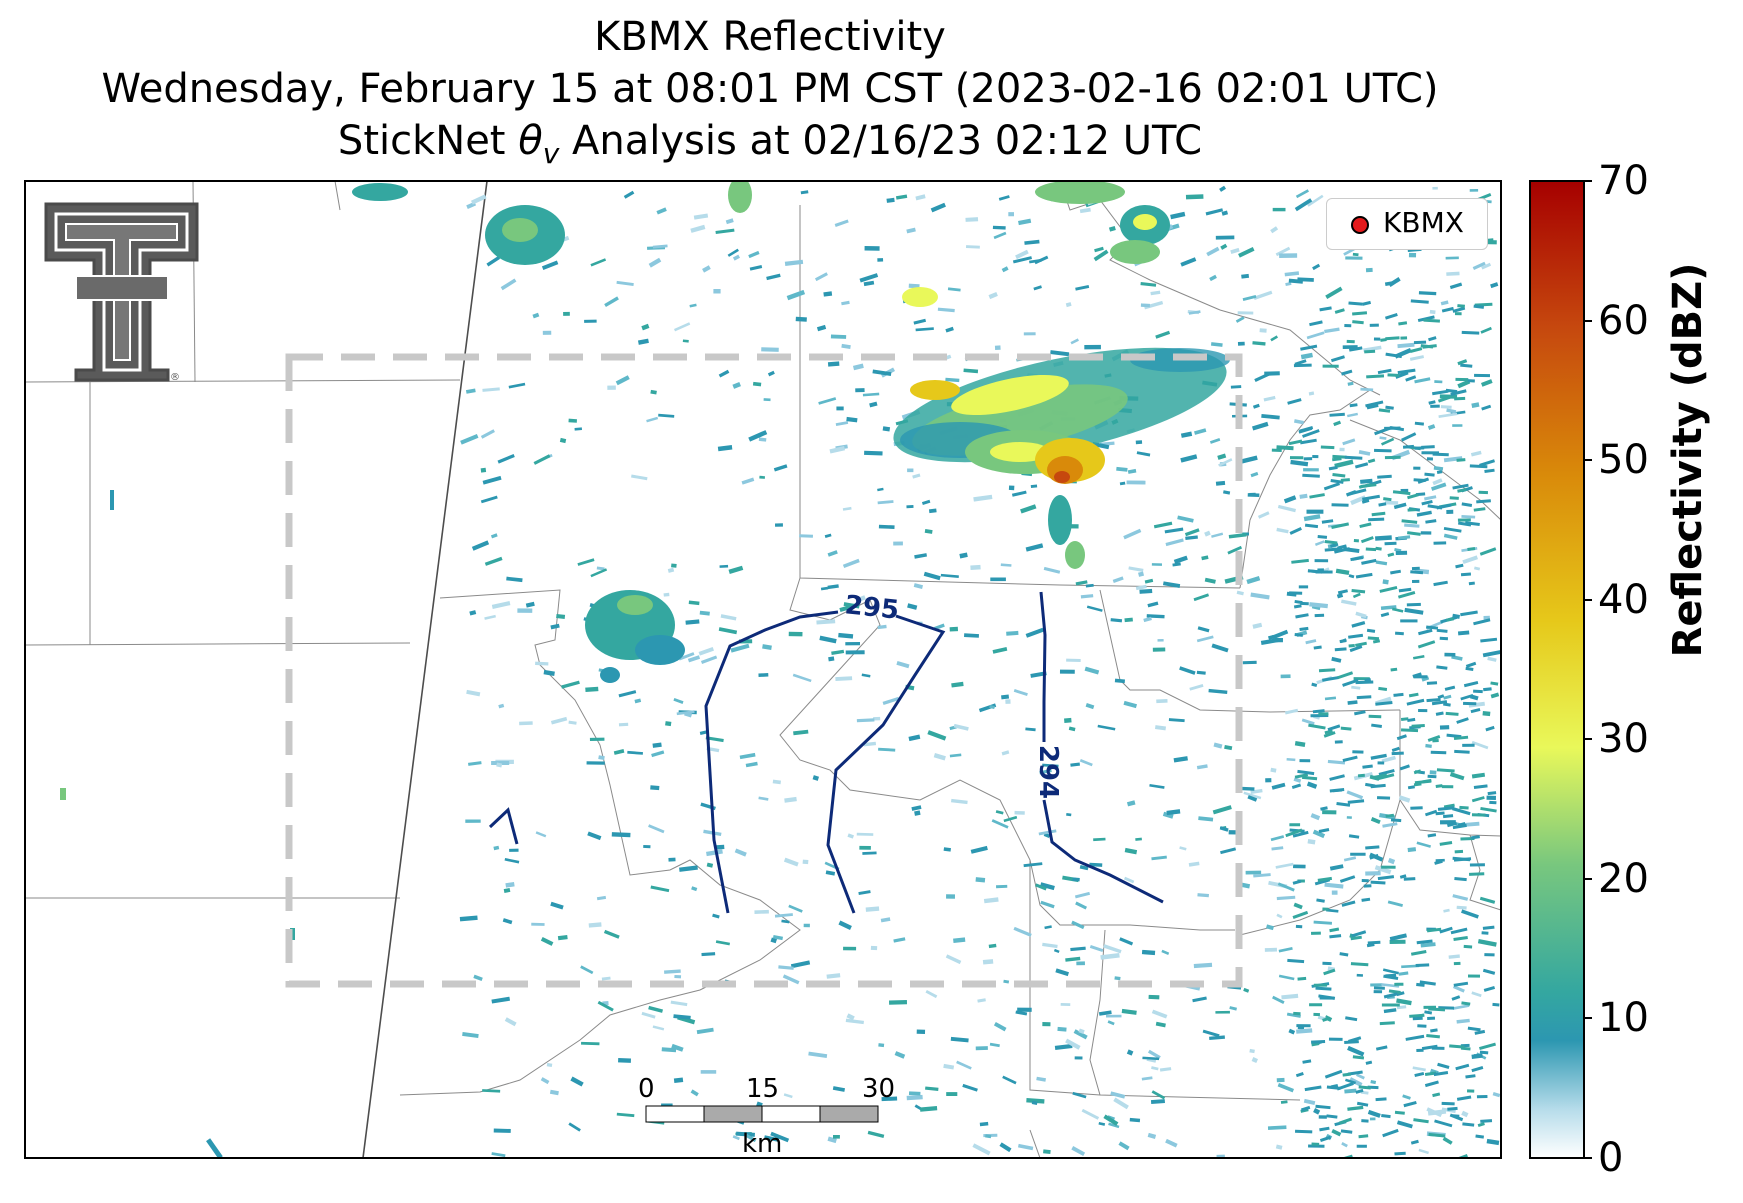 Image resolution: width=1743 pixels, height=1203 pixels. What do you see at coordinates (503, 826) in the screenshot?
I see `contour-fragment` at bounding box center [503, 826].